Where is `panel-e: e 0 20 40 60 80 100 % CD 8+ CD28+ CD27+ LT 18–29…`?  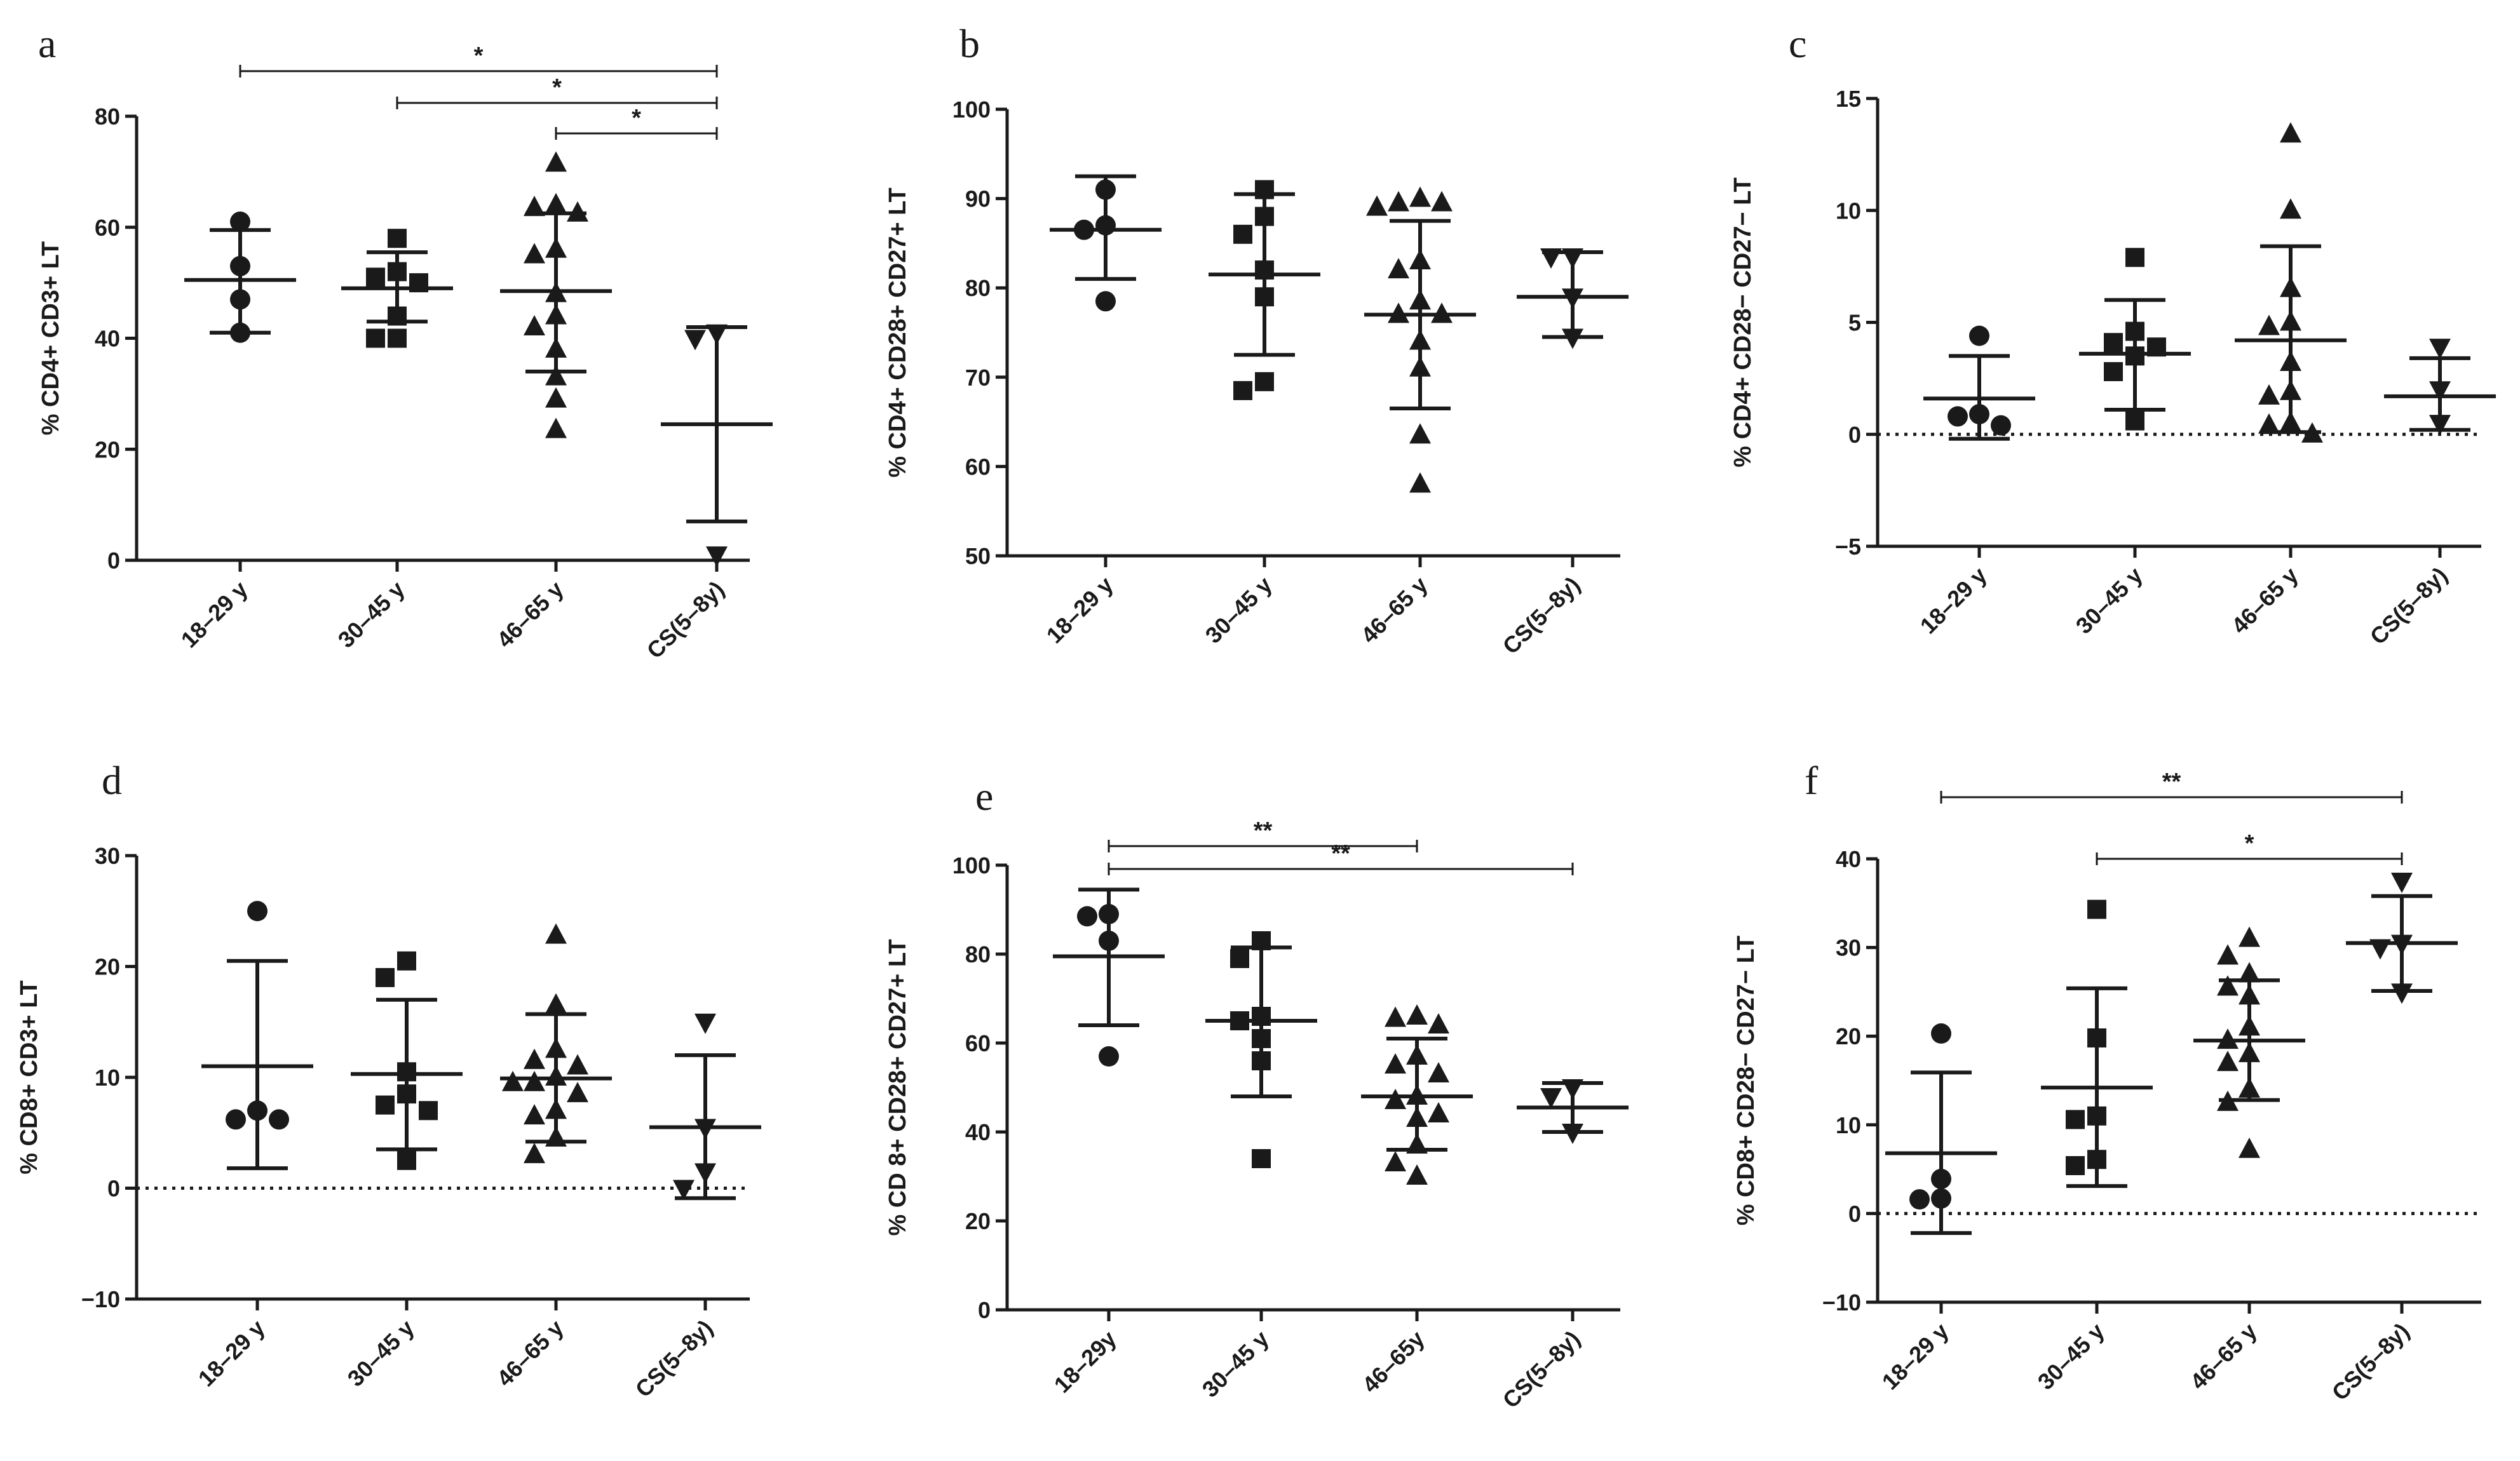 panel-e: e 0 20 40 60 80 100 % CD 8+ CD28+ CD27+ LT 18–29… is located at coordinates (1256, 1093).